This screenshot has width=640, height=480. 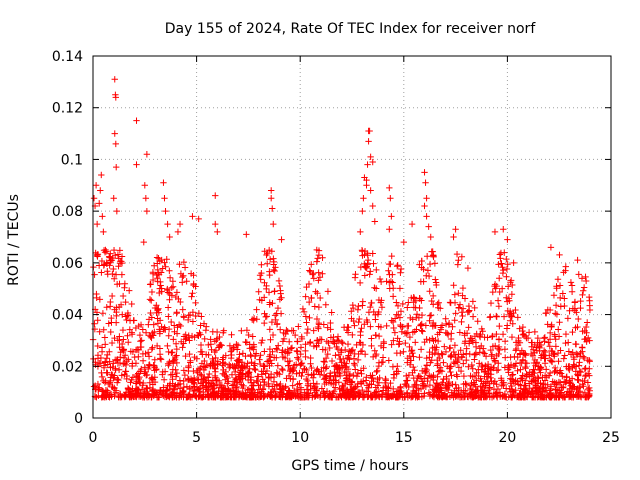 What do you see at coordinates (354, 438) in the screenshot?
I see `x-tick-labels: 0 5 10 15 20 25` at bounding box center [354, 438].